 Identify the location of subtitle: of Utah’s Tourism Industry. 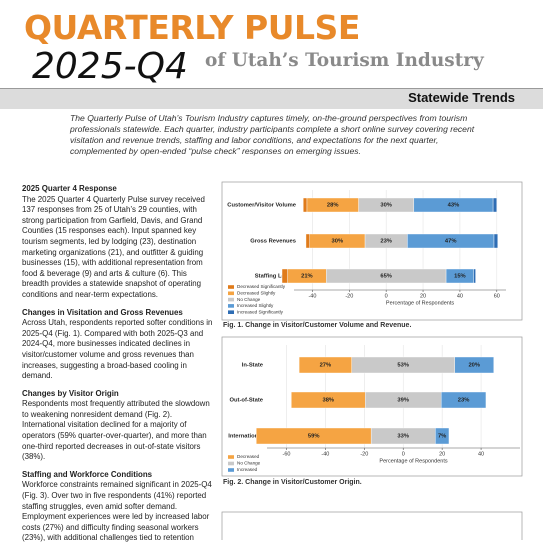
(344, 60).